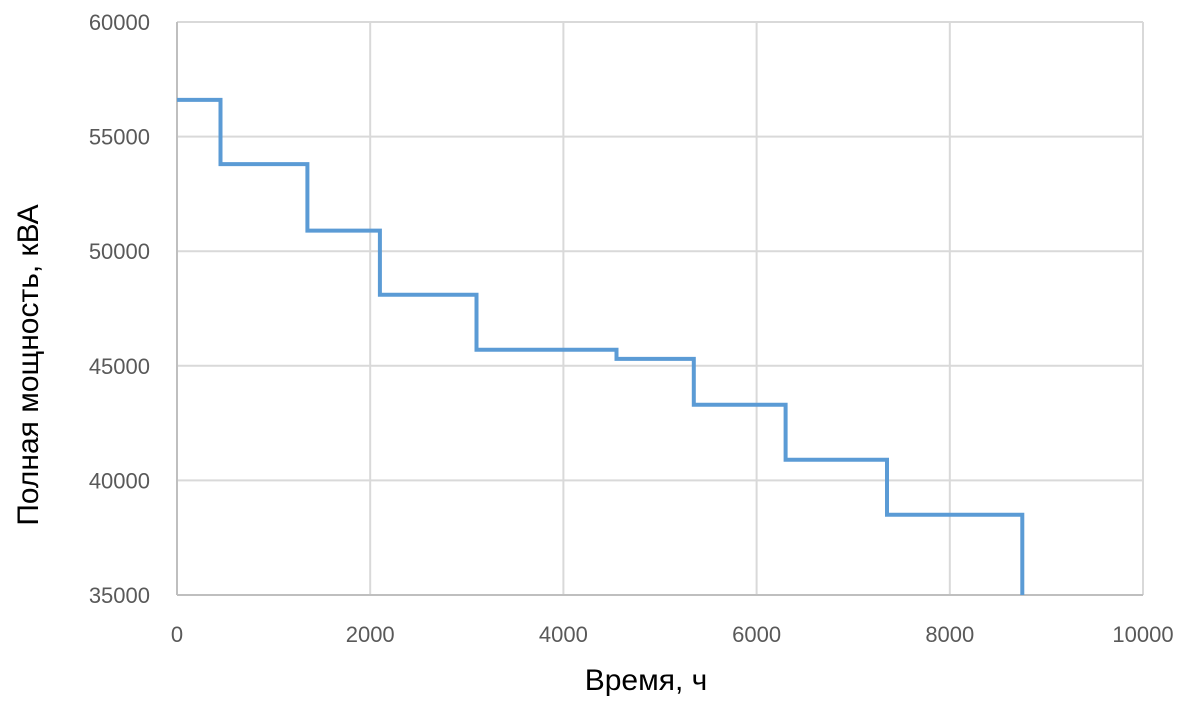 The image size is (1200, 704). Describe the element at coordinates (119, 22) in the screenshot. I see `y-tick-label: 60000` at that location.